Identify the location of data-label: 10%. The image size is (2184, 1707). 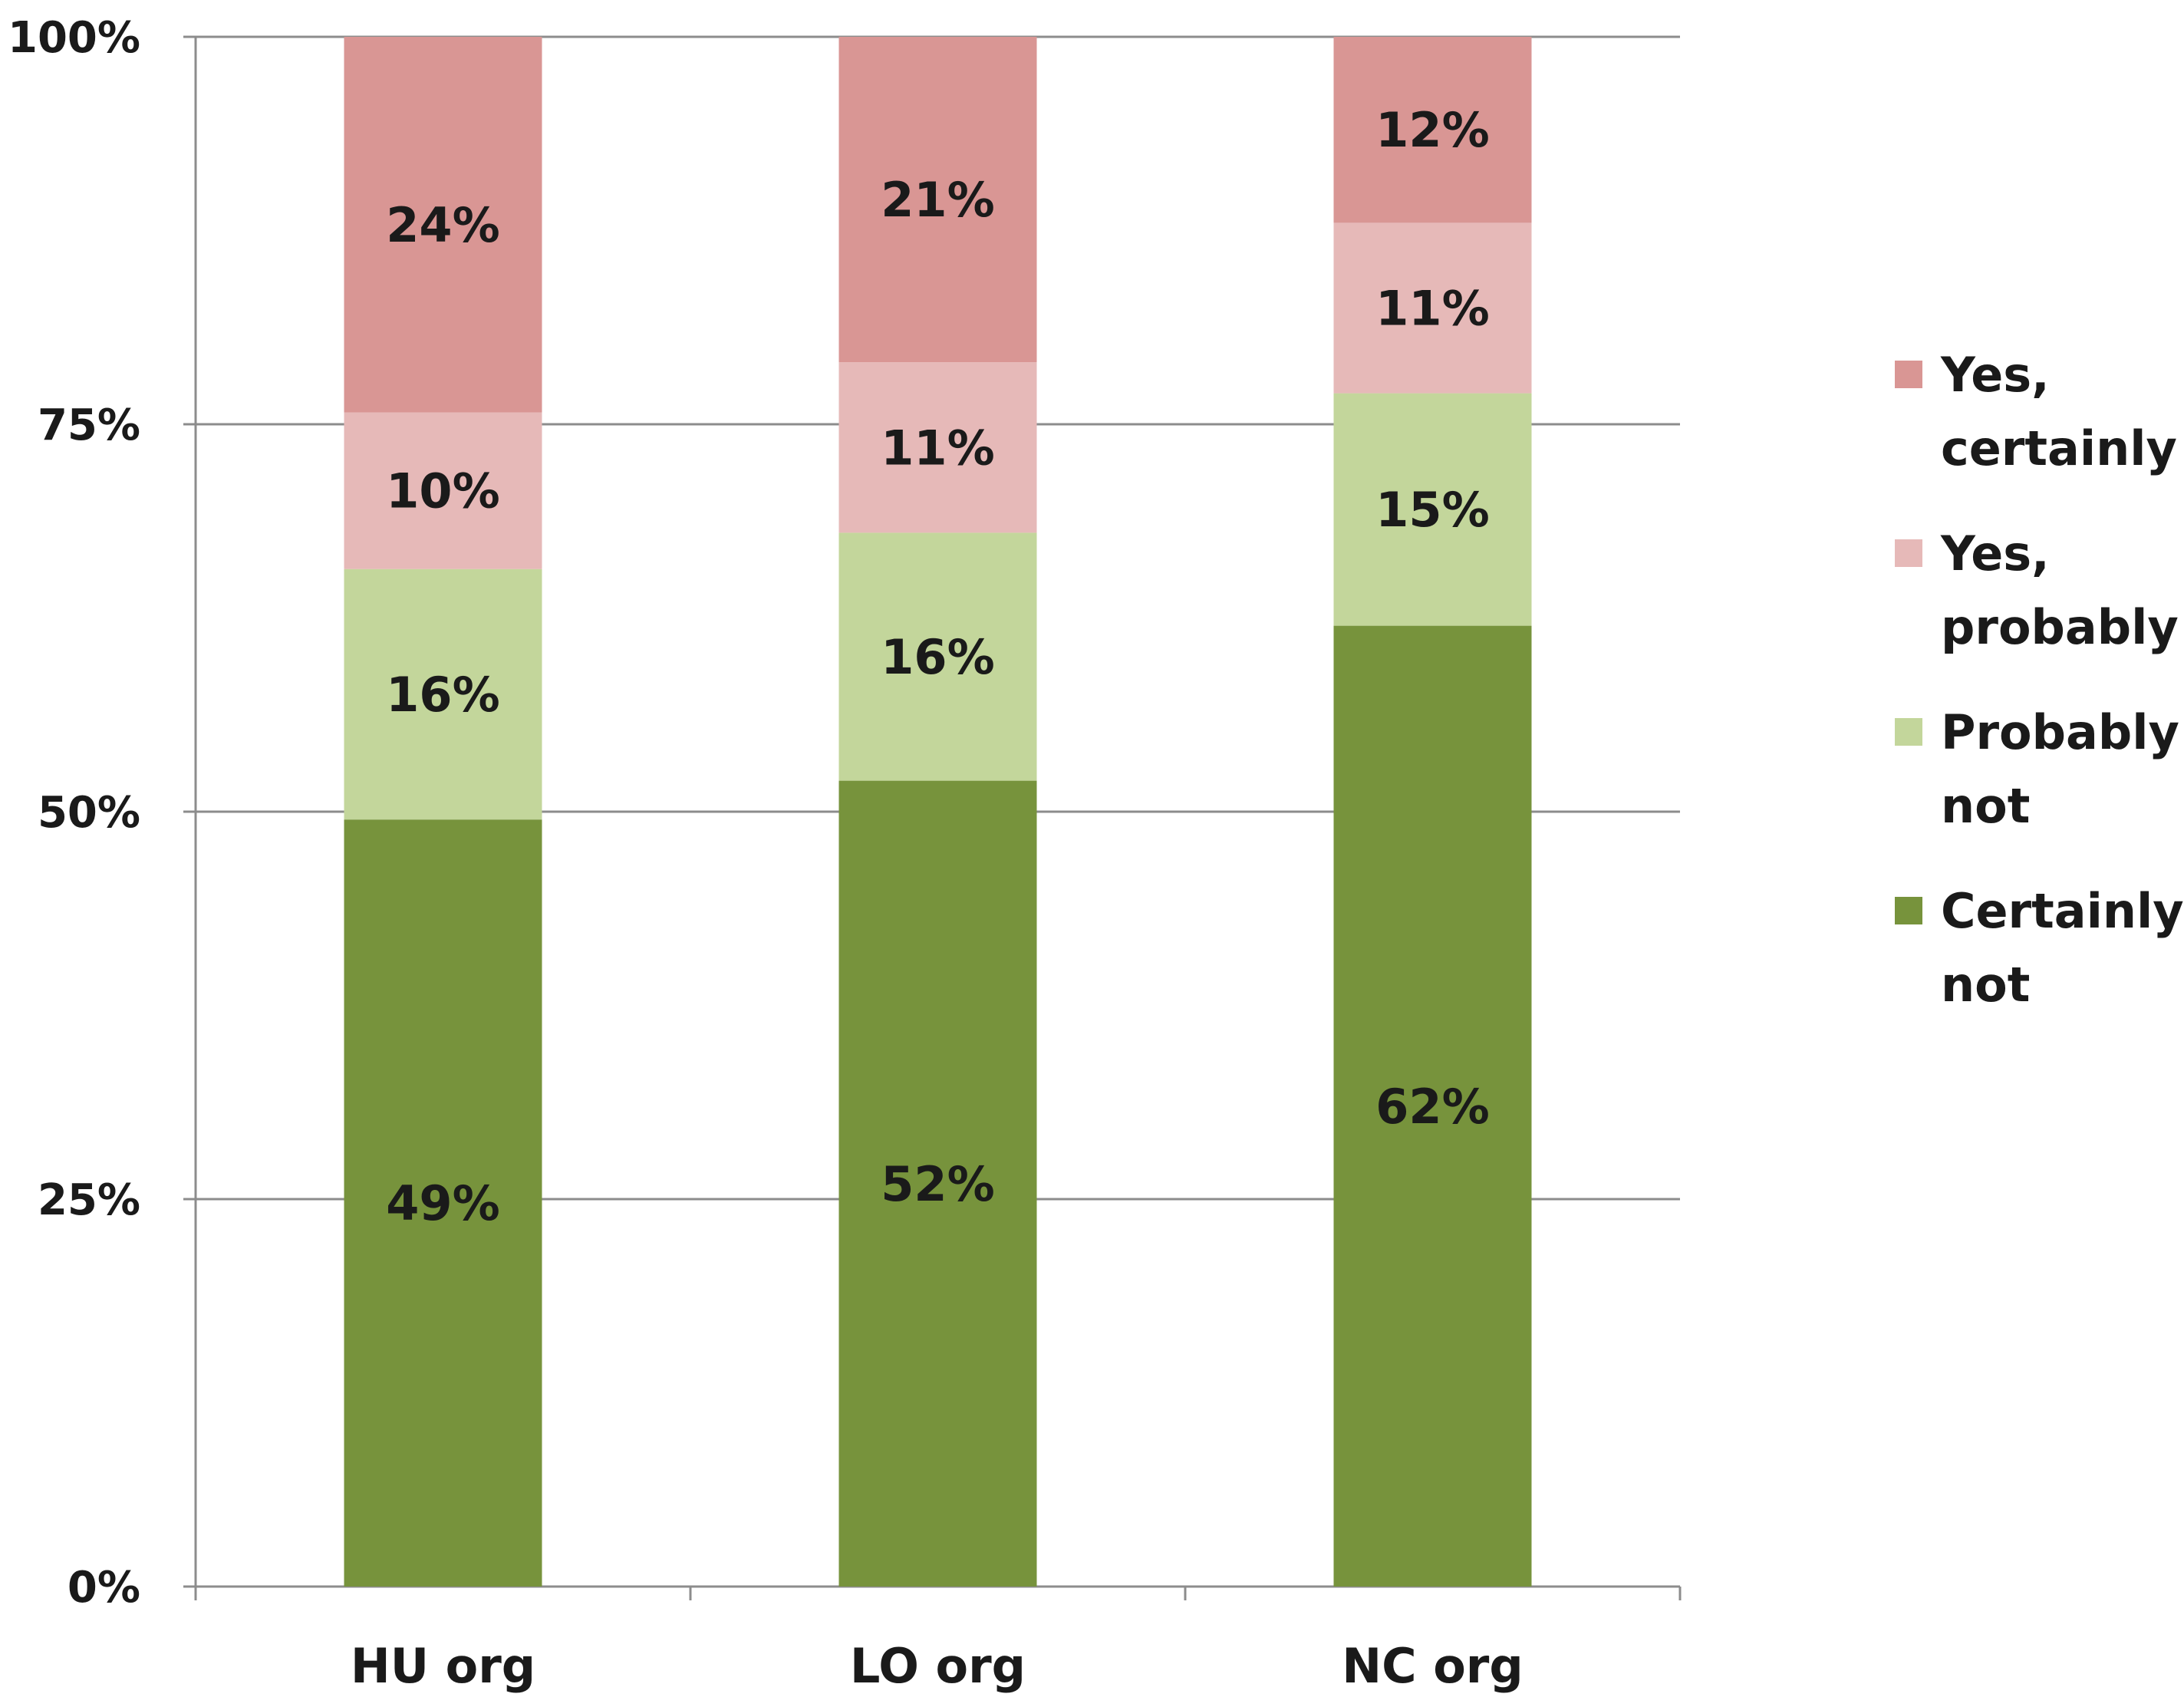
(442, 491).